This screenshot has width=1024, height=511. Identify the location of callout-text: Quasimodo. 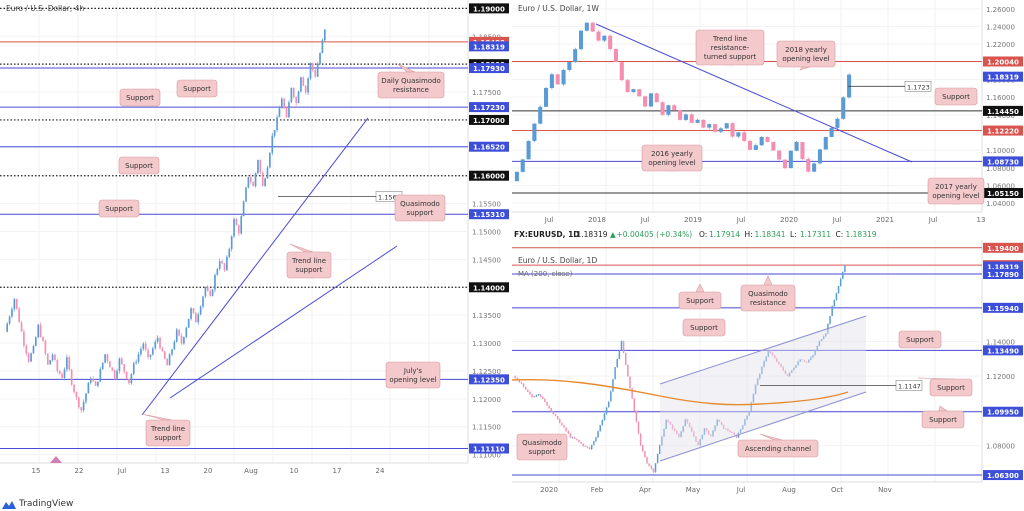
(420, 204).